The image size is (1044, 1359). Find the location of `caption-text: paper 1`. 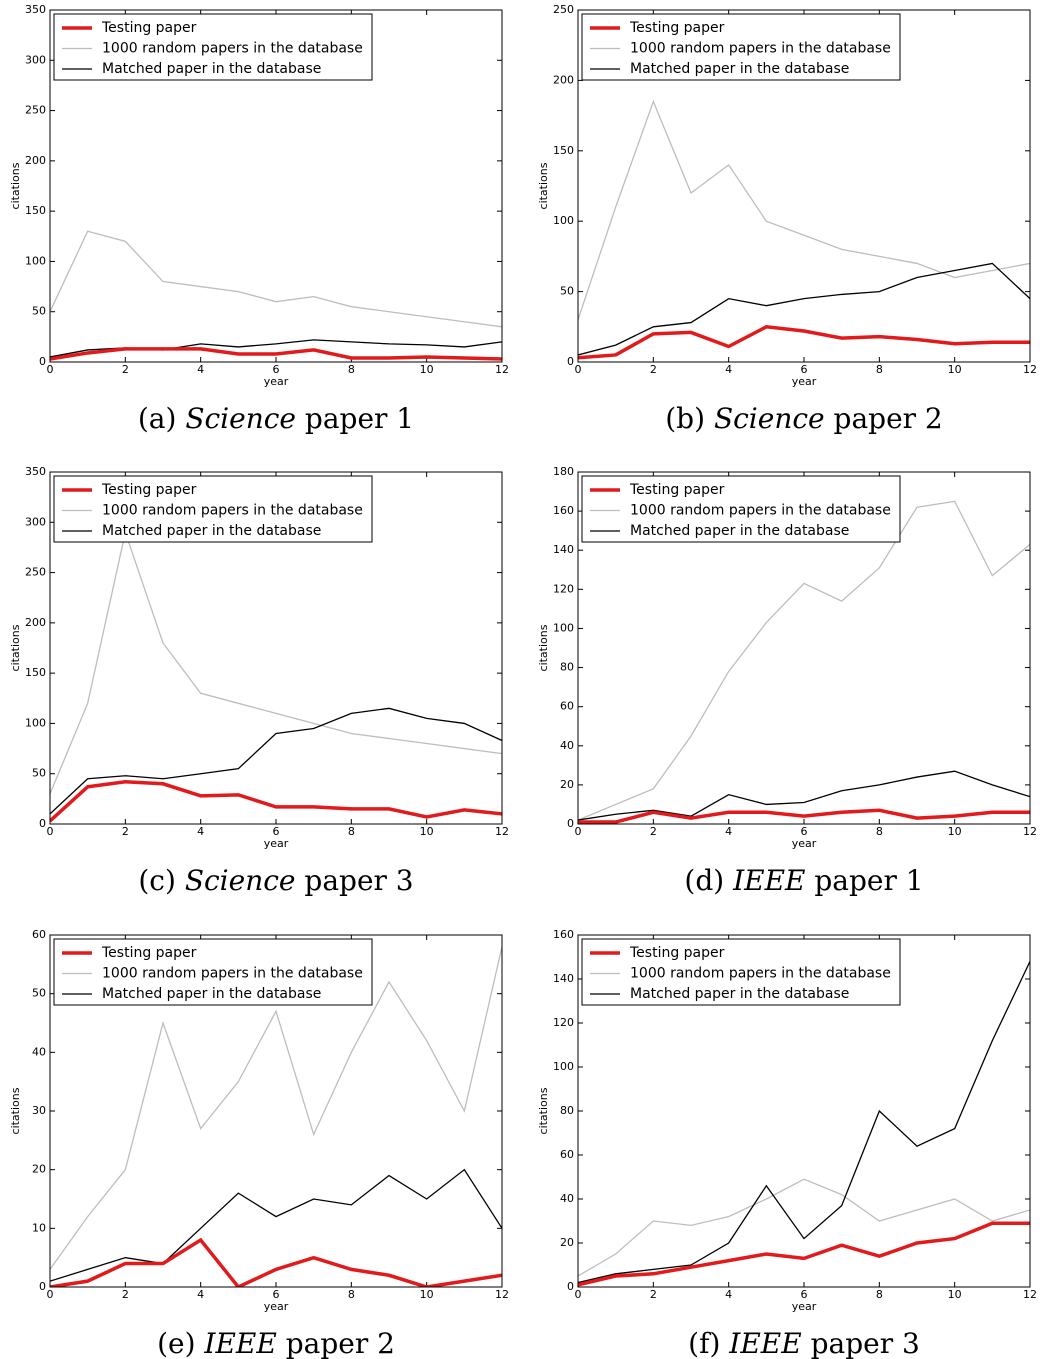

caption-text: paper 1 is located at coordinates (359, 418).